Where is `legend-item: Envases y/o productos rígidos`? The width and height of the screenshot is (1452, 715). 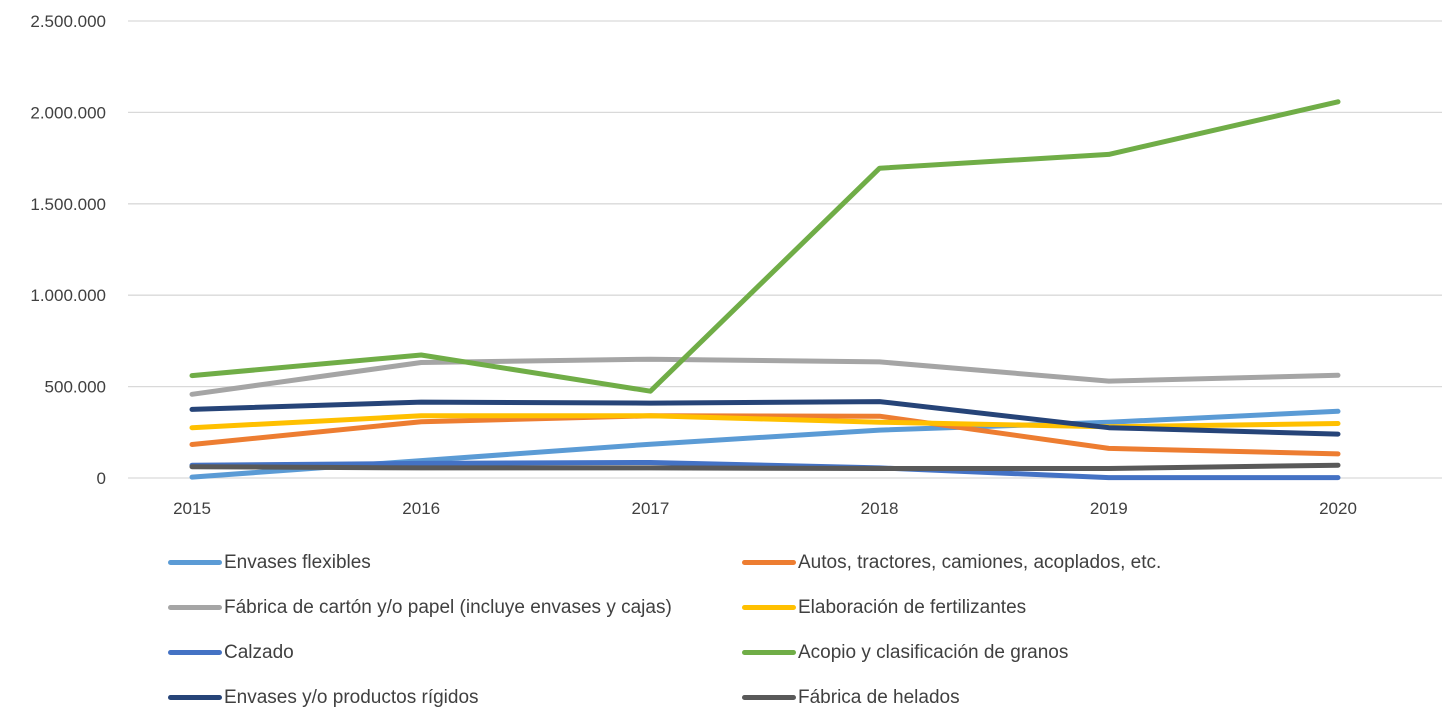 legend-item: Envases y/o productos rígidos is located at coordinates (455, 697).